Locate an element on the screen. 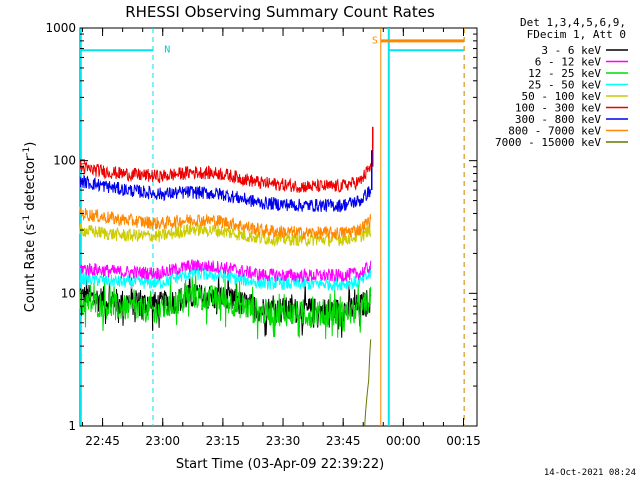 The width and height of the screenshot is (640, 480). y-axis-label-sup1: -1 is located at coordinates (27, 219).